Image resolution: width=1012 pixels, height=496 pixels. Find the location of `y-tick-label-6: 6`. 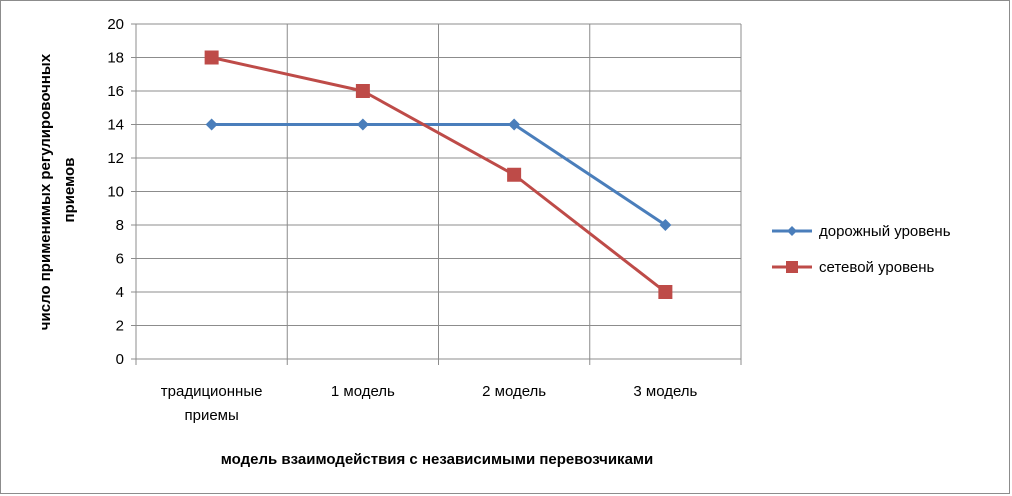

y-tick-label-6: 6 is located at coordinates (120, 259).